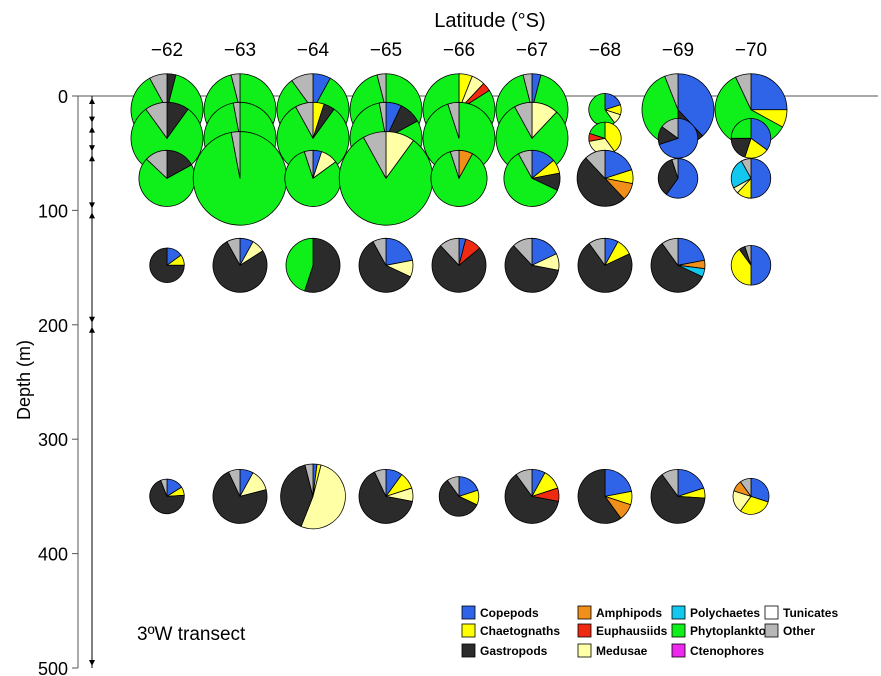 The width and height of the screenshot is (881, 676). Describe the element at coordinates (53, 211) in the screenshot. I see `y-tick-label: 100` at that location.